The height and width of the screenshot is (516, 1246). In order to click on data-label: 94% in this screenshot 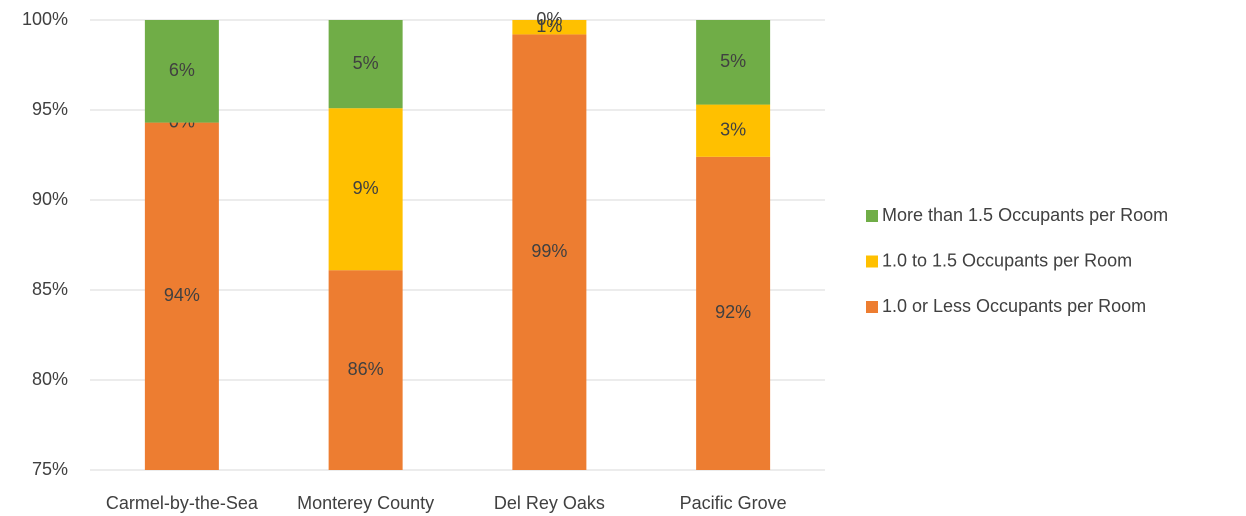, I will do `click(182, 295)`.